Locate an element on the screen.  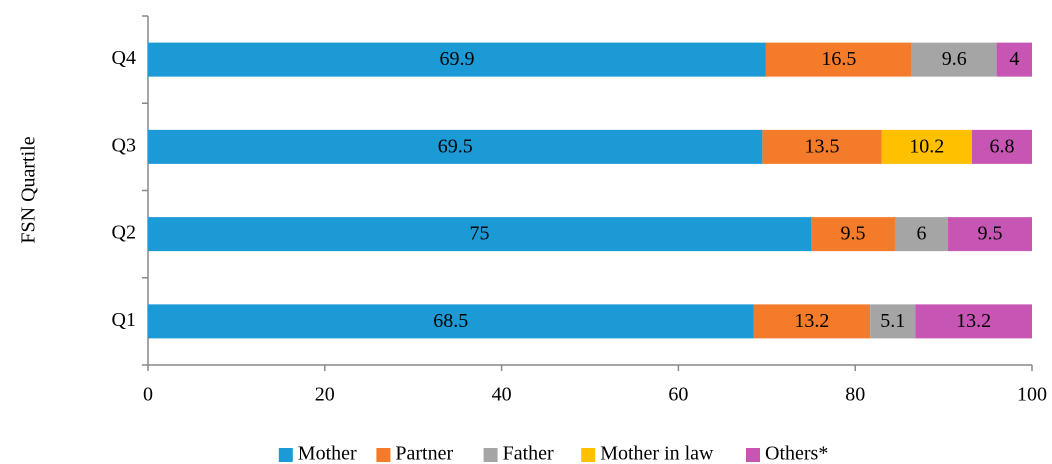
legend-label: Partner is located at coordinates (424, 453).